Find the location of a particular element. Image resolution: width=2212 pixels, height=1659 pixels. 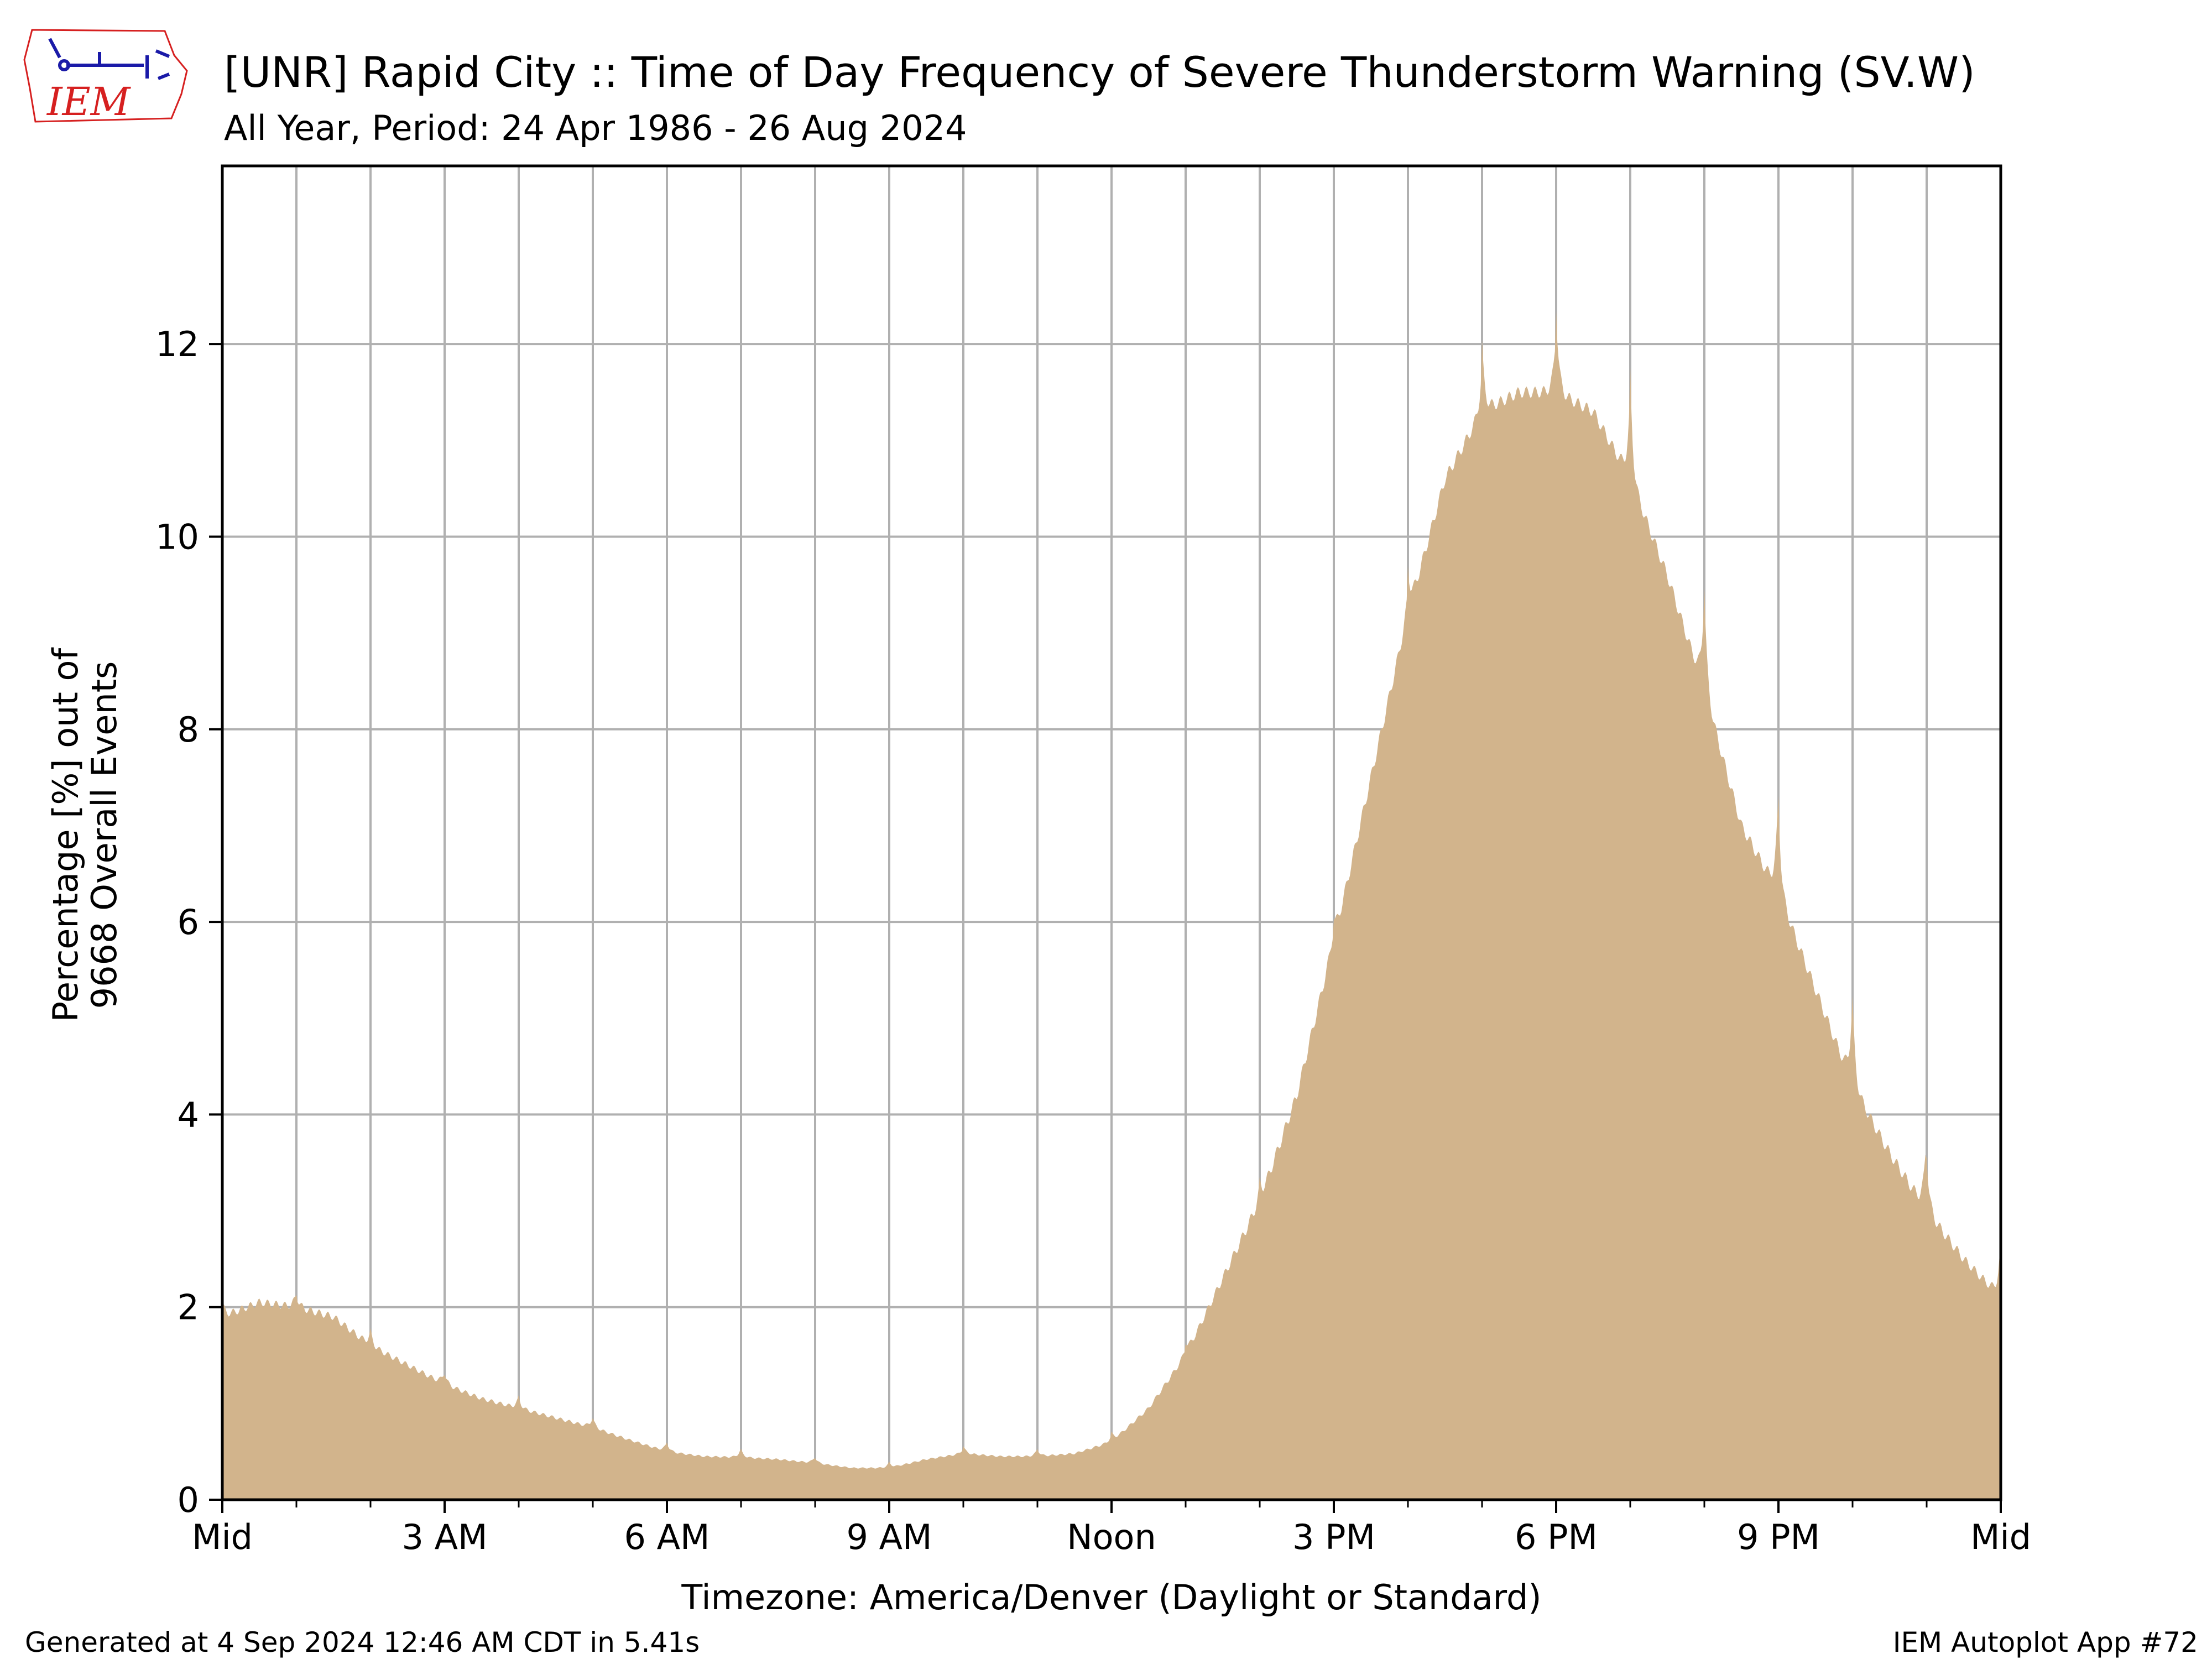

x-tick-label: 6 PM is located at coordinates (1557, 1537).